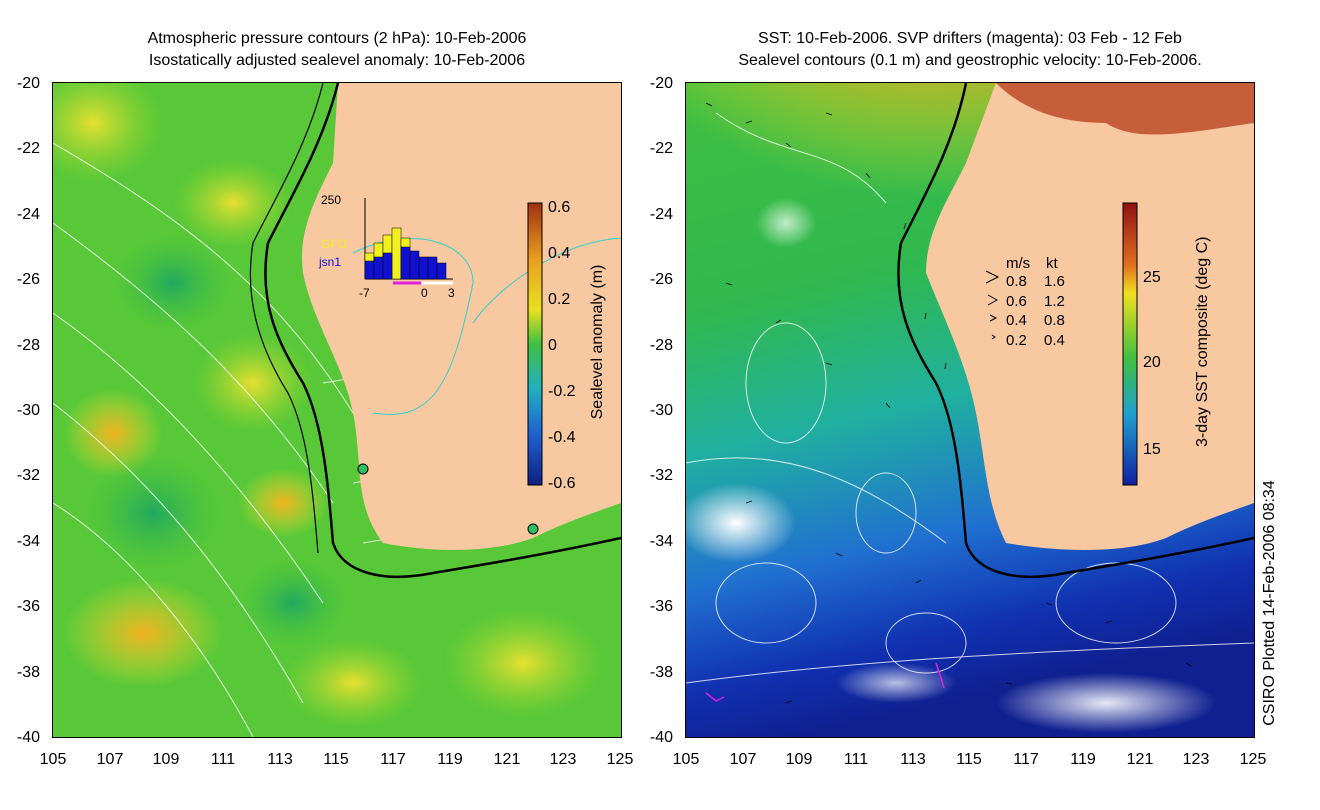 Image resolution: width=1320 pixels, height=810 pixels. Describe the element at coordinates (1130, 344) in the screenshot. I see `sst-colorbar` at that location.